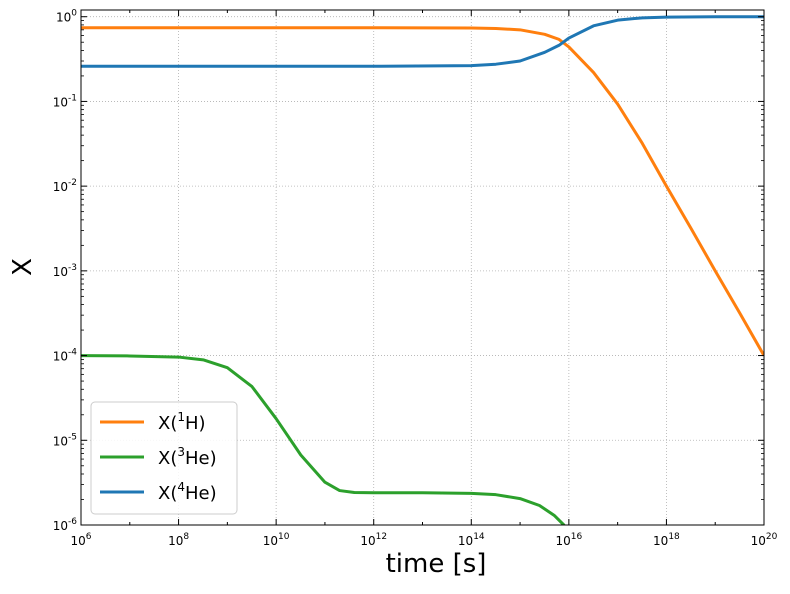 The height and width of the screenshot is (594, 790). I want to click on legend-superscript: 3, so click(181, 452).